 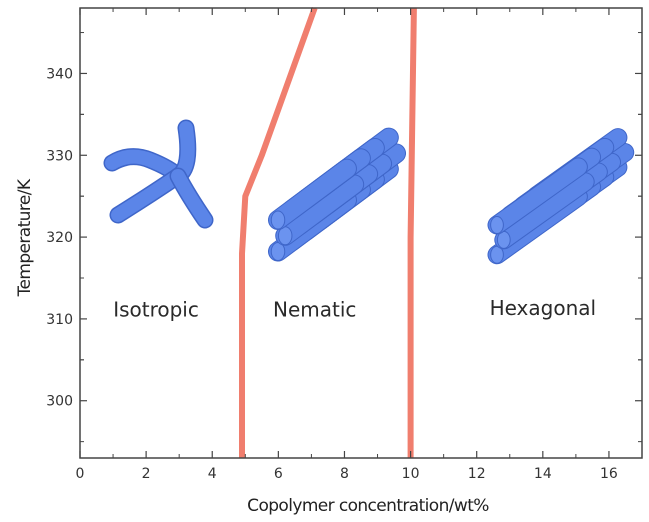 I want to click on nematic-rod-bundle, so click(x=337, y=194).